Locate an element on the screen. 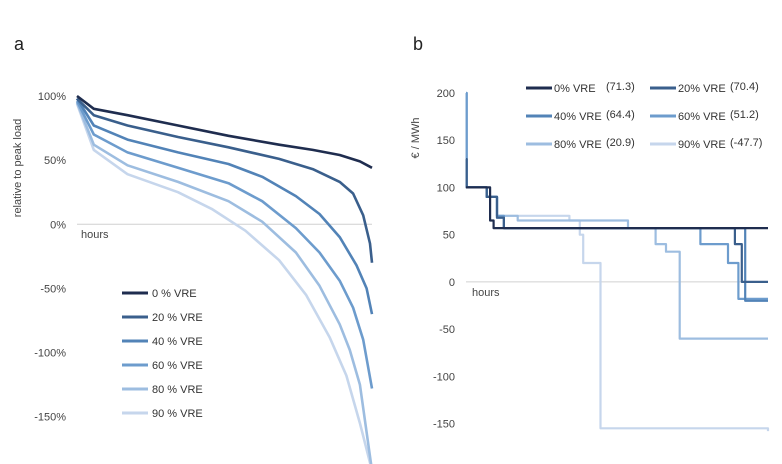 The image size is (782, 464). panel-a-ytick-label: 100% is located at coordinates (52, 97).